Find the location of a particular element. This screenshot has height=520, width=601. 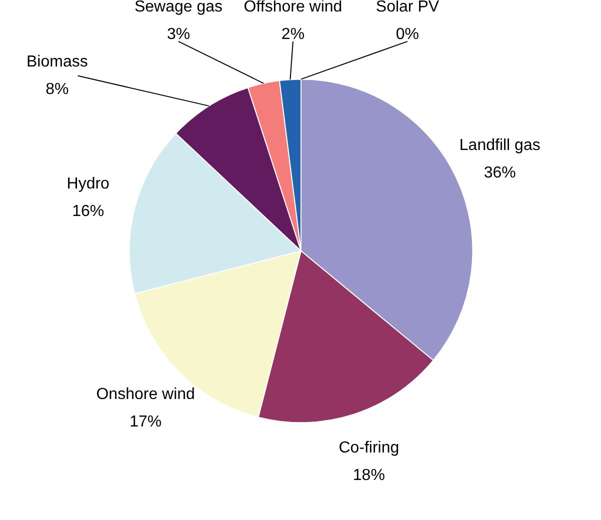

data-label: 16% is located at coordinates (88, 211).